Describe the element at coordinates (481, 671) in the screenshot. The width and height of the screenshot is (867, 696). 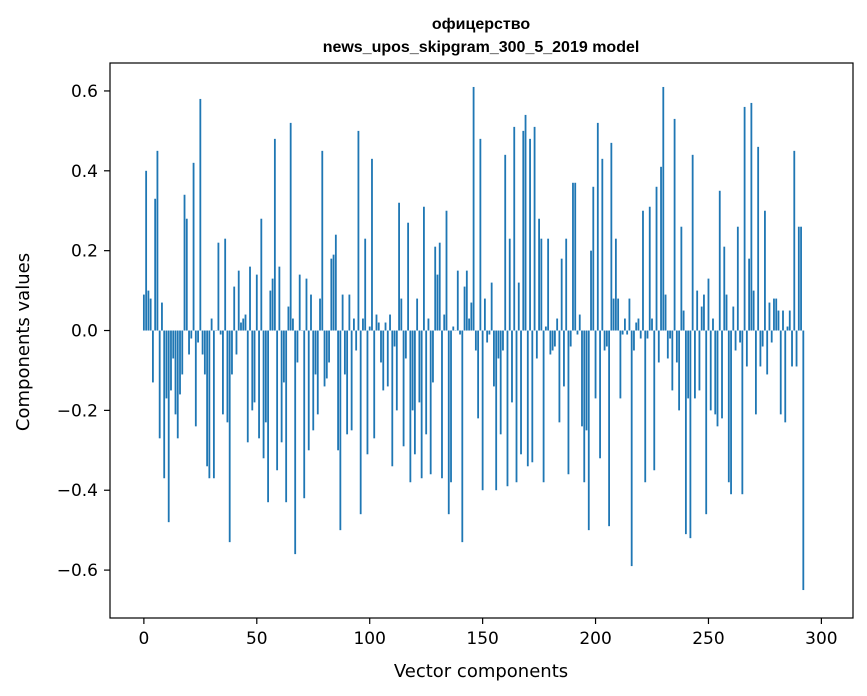
I see `x-axis-label: Vector components` at that location.